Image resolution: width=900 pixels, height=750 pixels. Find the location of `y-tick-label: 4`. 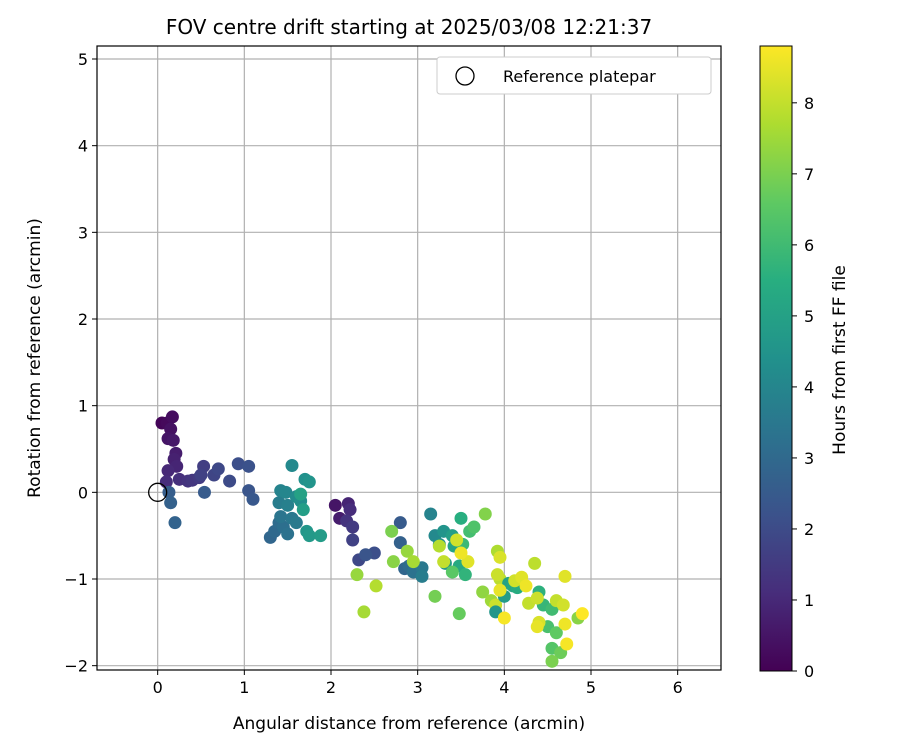

y-tick-label: 4 is located at coordinates (83, 146).